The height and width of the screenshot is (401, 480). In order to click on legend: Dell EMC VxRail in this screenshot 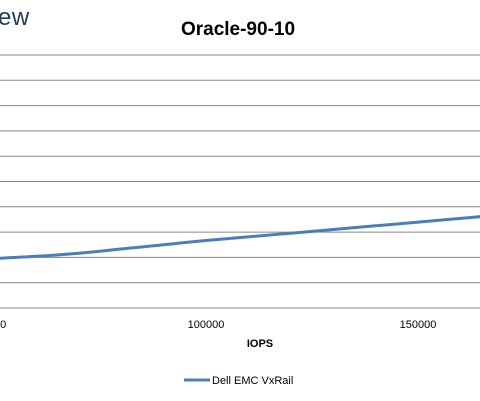, I will do `click(238, 381)`.